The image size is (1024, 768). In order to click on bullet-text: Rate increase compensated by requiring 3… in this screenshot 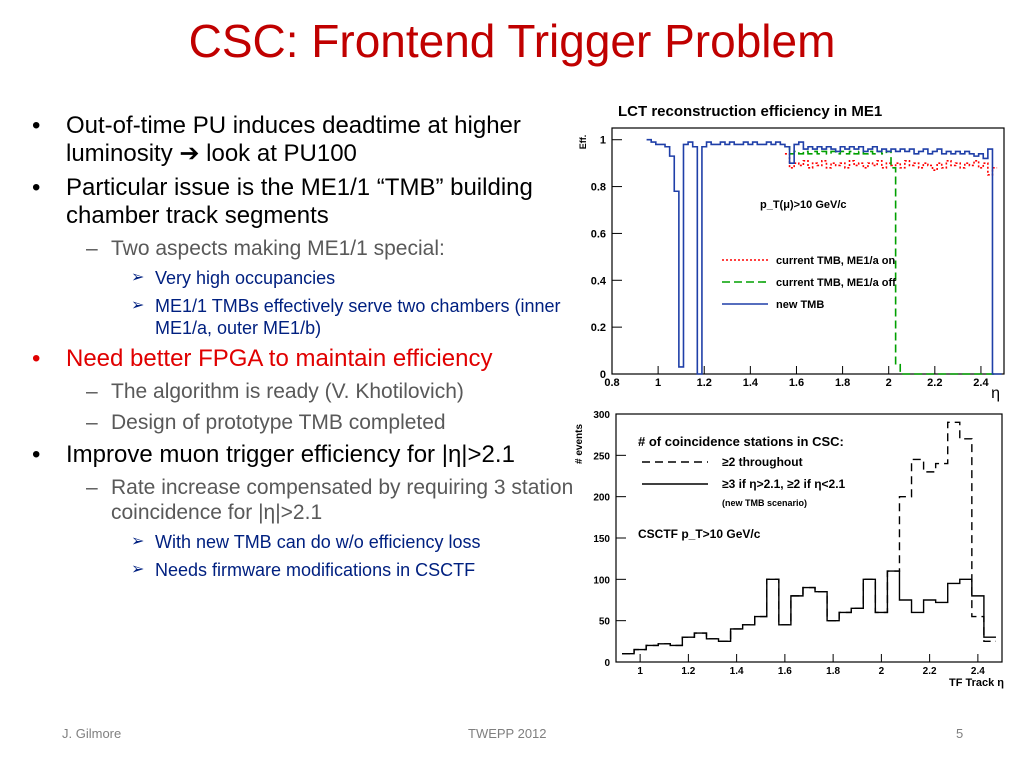, I will do `click(342, 500)`.